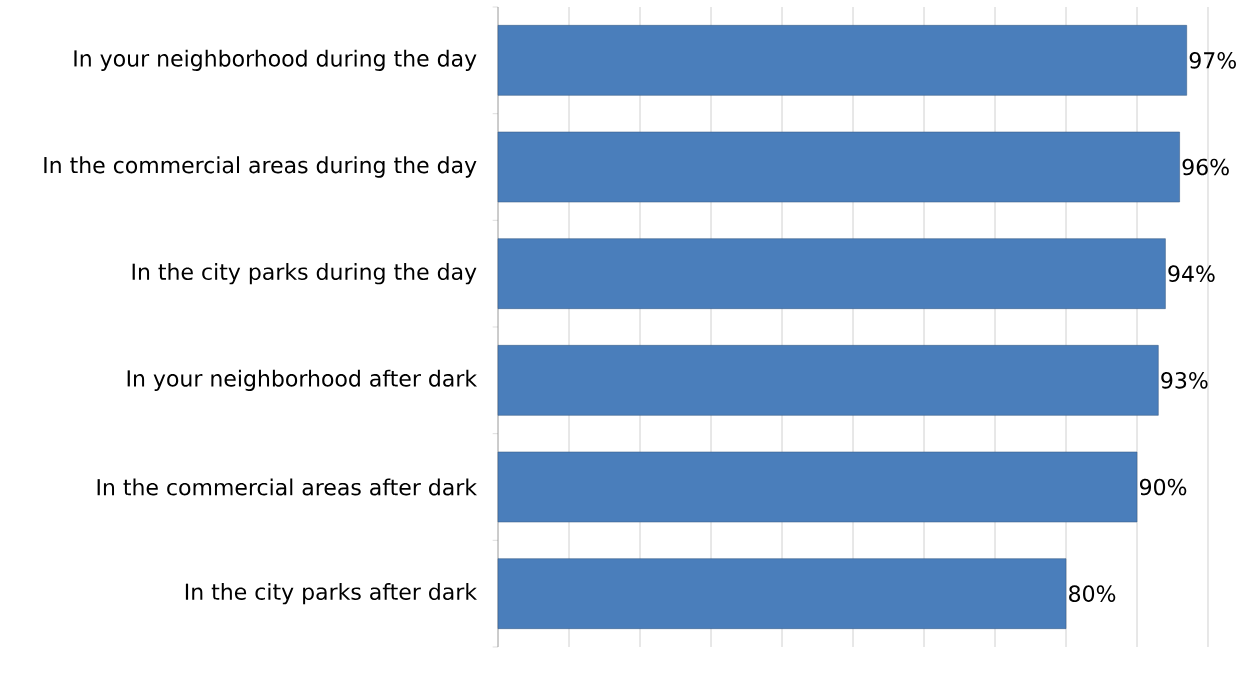  Describe the element at coordinates (1205, 167) in the screenshot. I see `data-label: 96%` at that location.